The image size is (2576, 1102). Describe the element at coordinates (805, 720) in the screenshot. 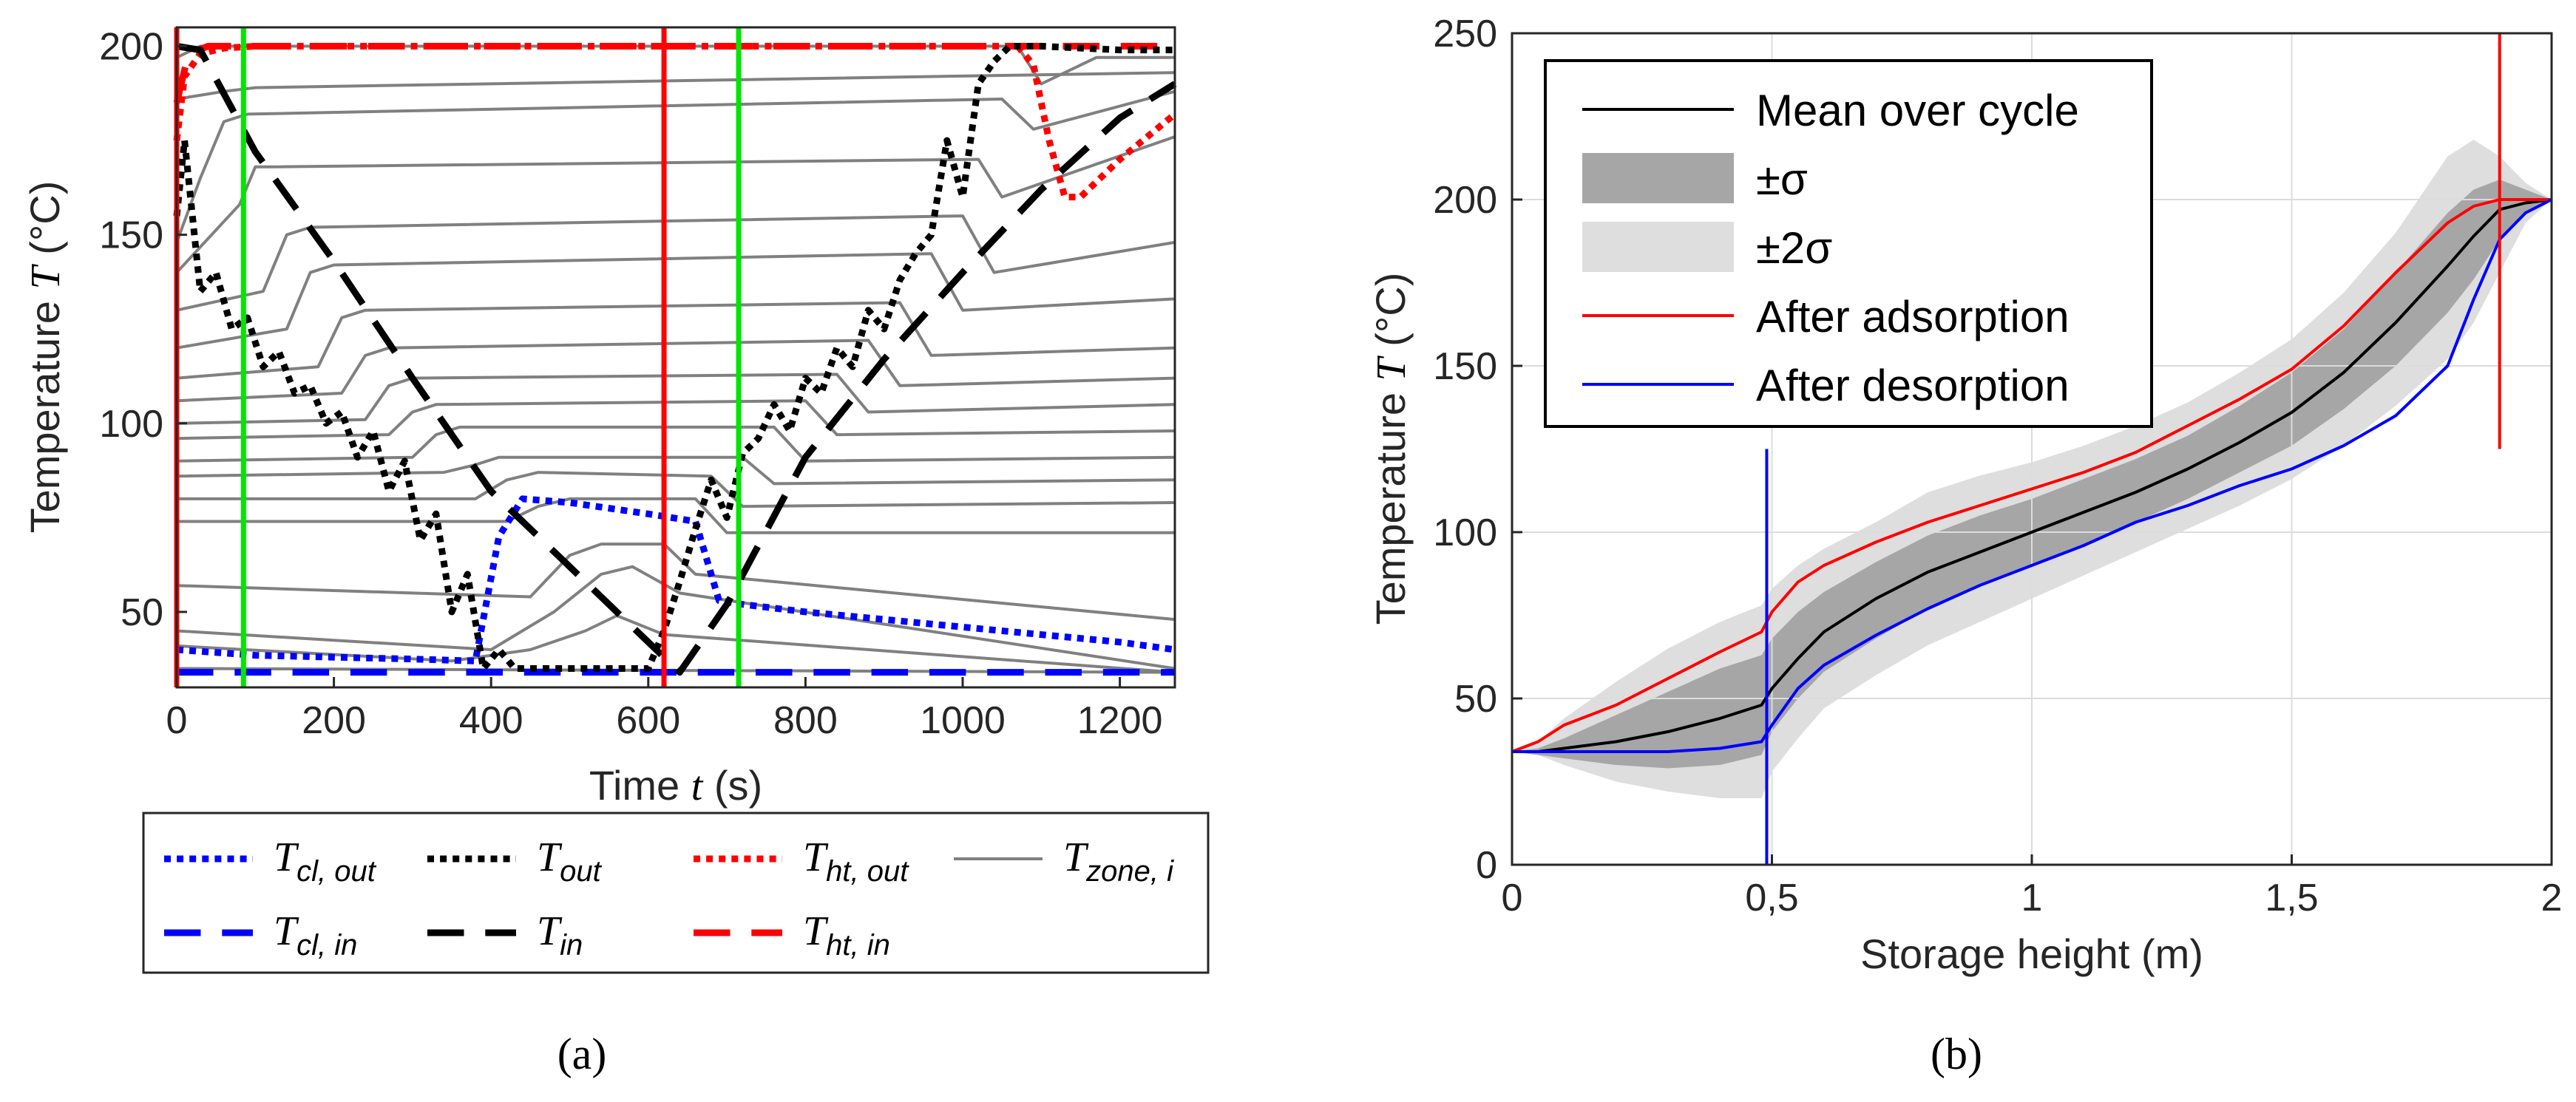

I see `x-tick-label: 800` at that location.